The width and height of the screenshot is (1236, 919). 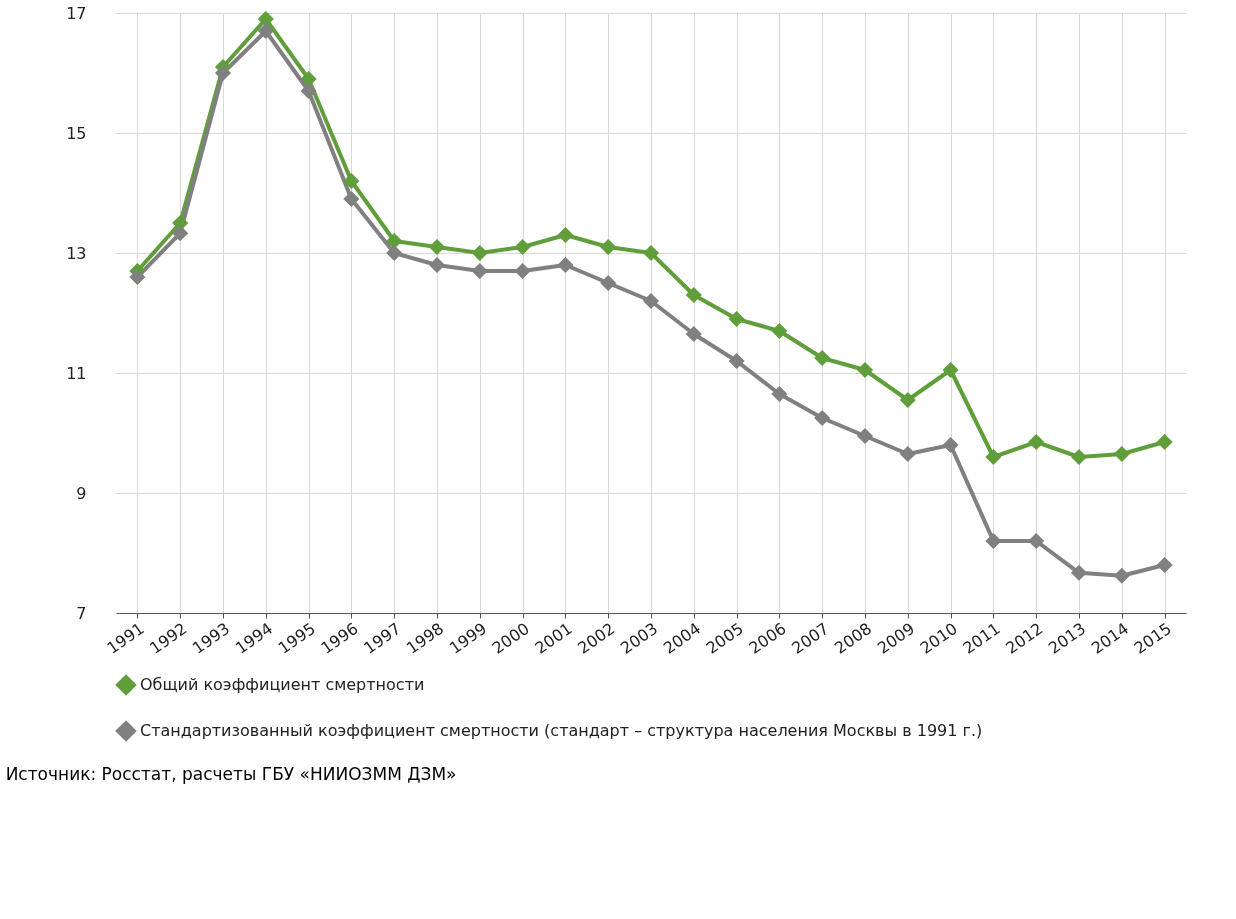 I want to click on y-tick-label: 7, so click(x=81, y=613).